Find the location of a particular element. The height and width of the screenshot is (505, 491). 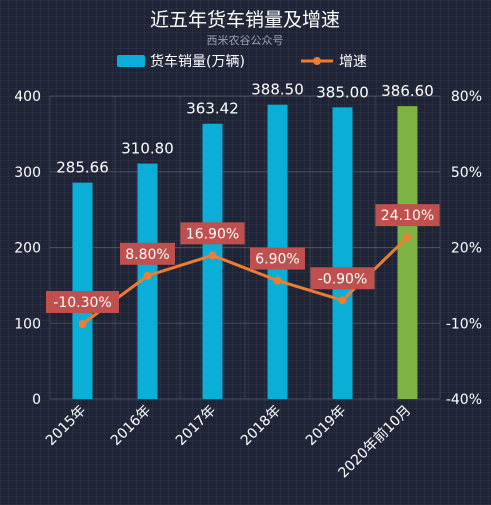

line-value-label: 8.80% is located at coordinates (147, 255).